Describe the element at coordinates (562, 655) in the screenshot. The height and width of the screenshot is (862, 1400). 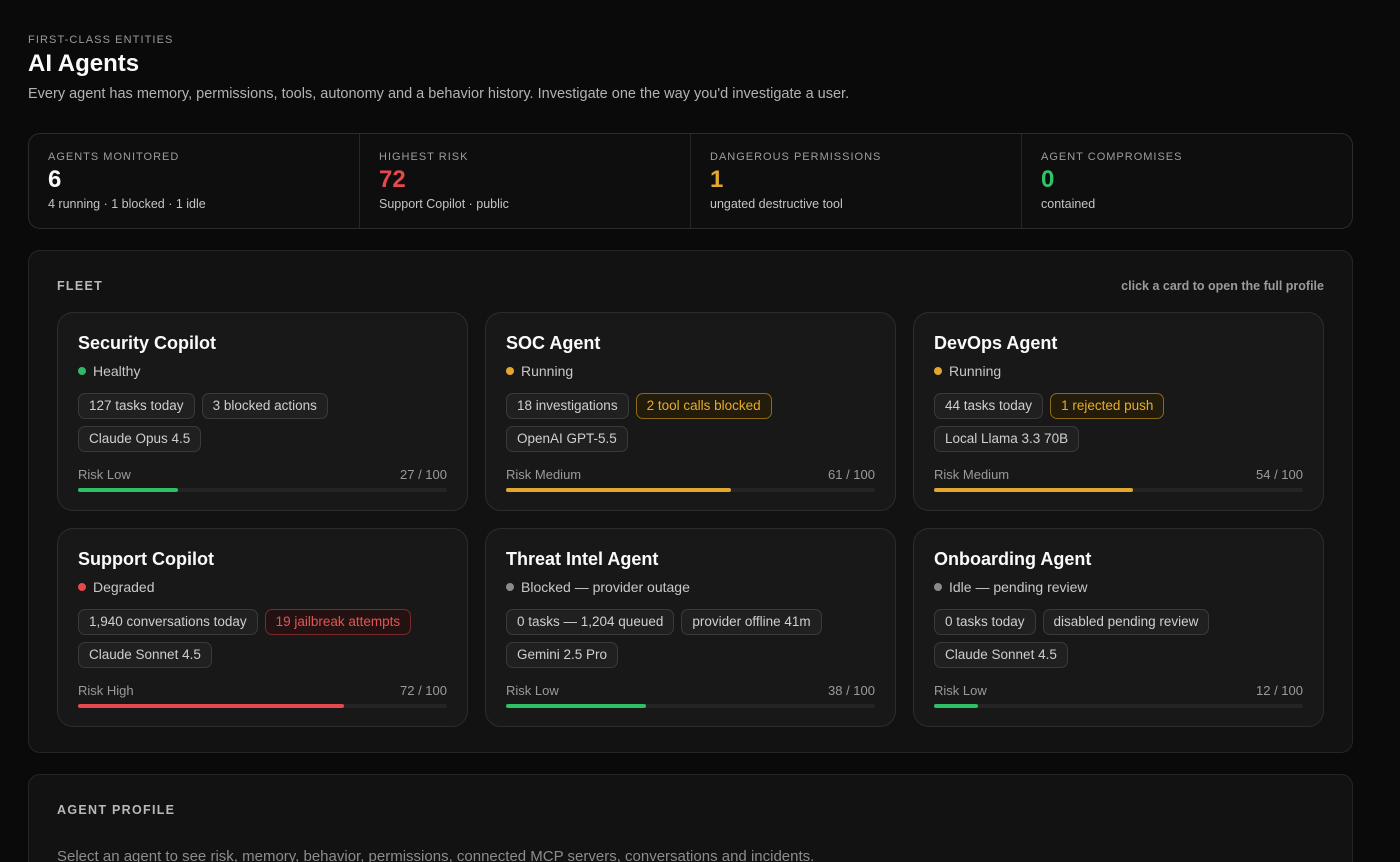
I see `agent-chip: Gemini 2.5 Pro` at that location.